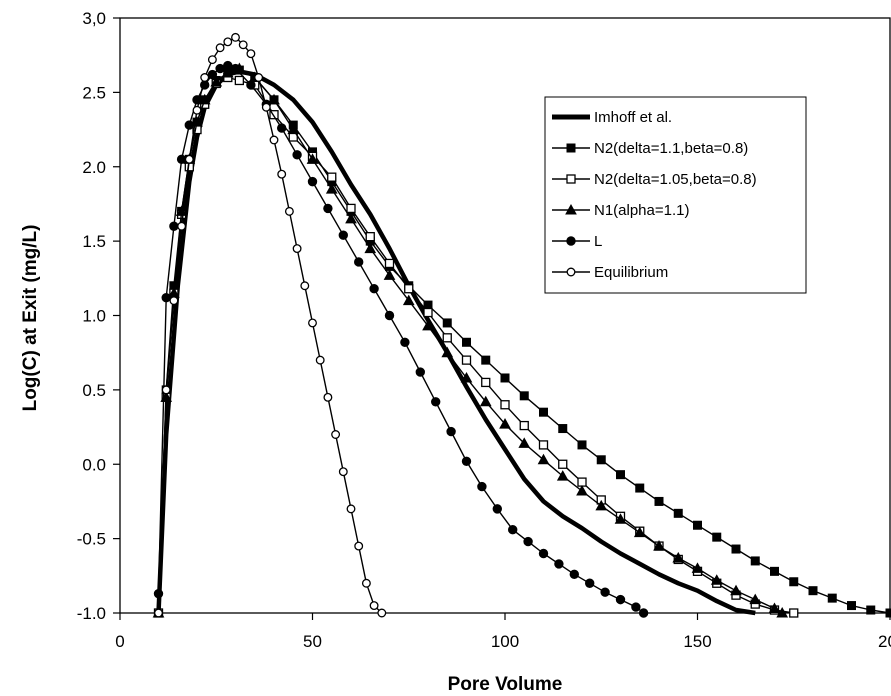 This screenshot has width=891, height=696. Describe the element at coordinates (94, 316) in the screenshot. I see `y-tick-label: 1.0` at that location.